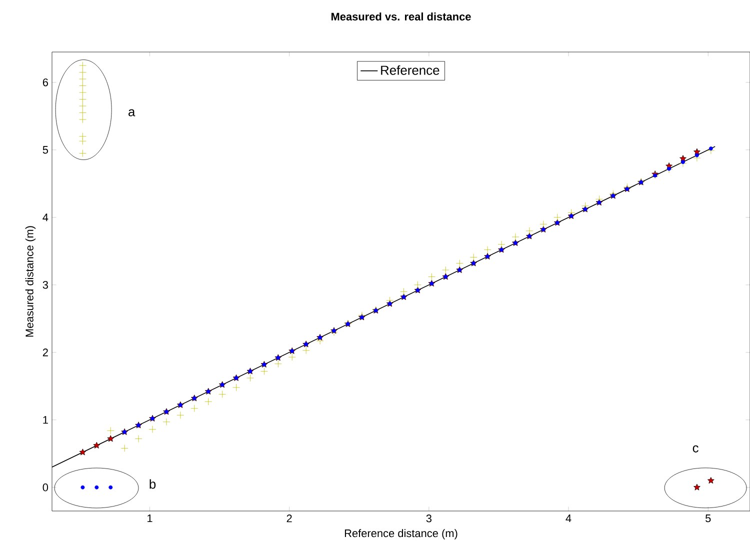 The image size is (750, 556). What do you see at coordinates (153, 484) in the screenshot?
I see `annotation: b` at bounding box center [153, 484].